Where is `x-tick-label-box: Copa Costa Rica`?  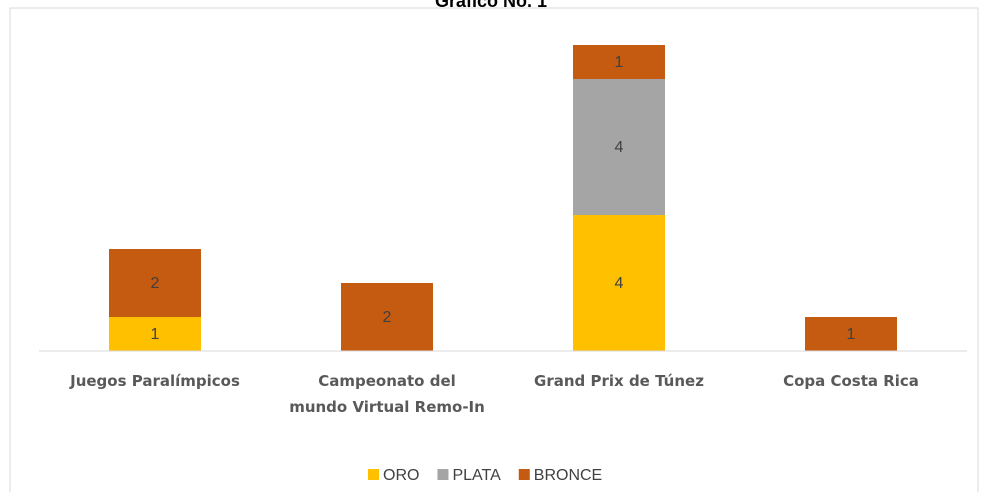
x-tick-label-box: Copa Costa Rica is located at coordinates (851, 381).